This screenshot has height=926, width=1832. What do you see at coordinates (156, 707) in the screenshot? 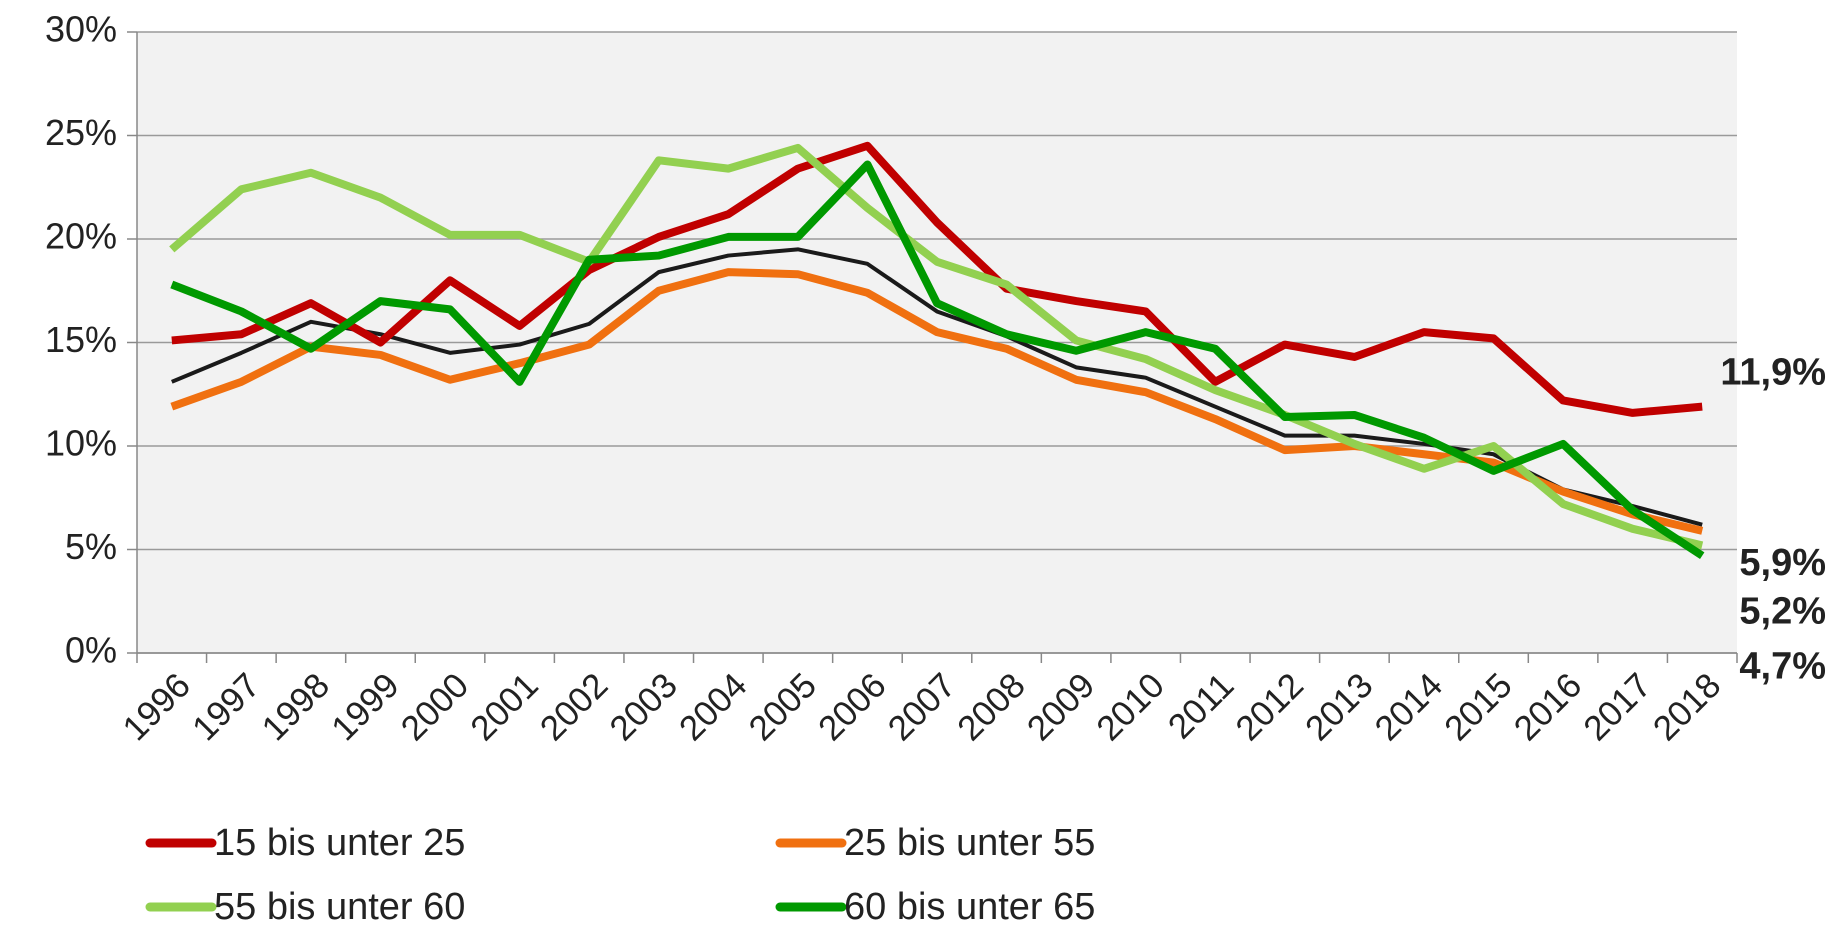
I see `x-tick-label: 1996` at bounding box center [156, 707].